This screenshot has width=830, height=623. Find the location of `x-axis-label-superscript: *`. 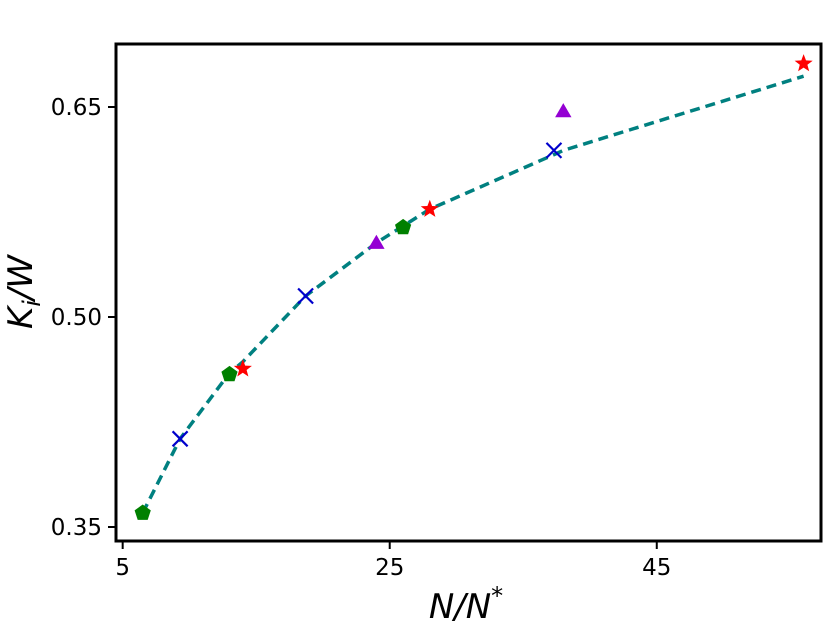

x-axis-label-superscript: * is located at coordinates (497, 596).